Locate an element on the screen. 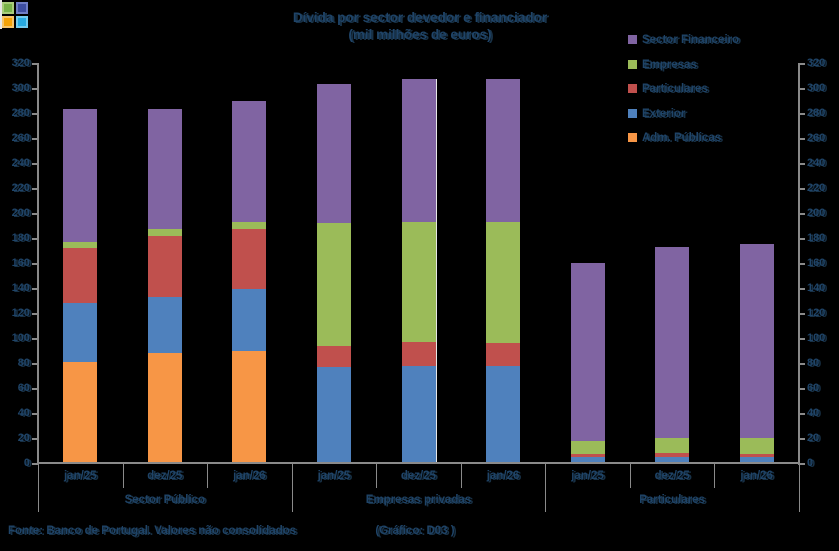 Image resolution: width=839 pixels, height=551 pixels. x-axis-group-label: Sector Público is located at coordinates (165, 500).